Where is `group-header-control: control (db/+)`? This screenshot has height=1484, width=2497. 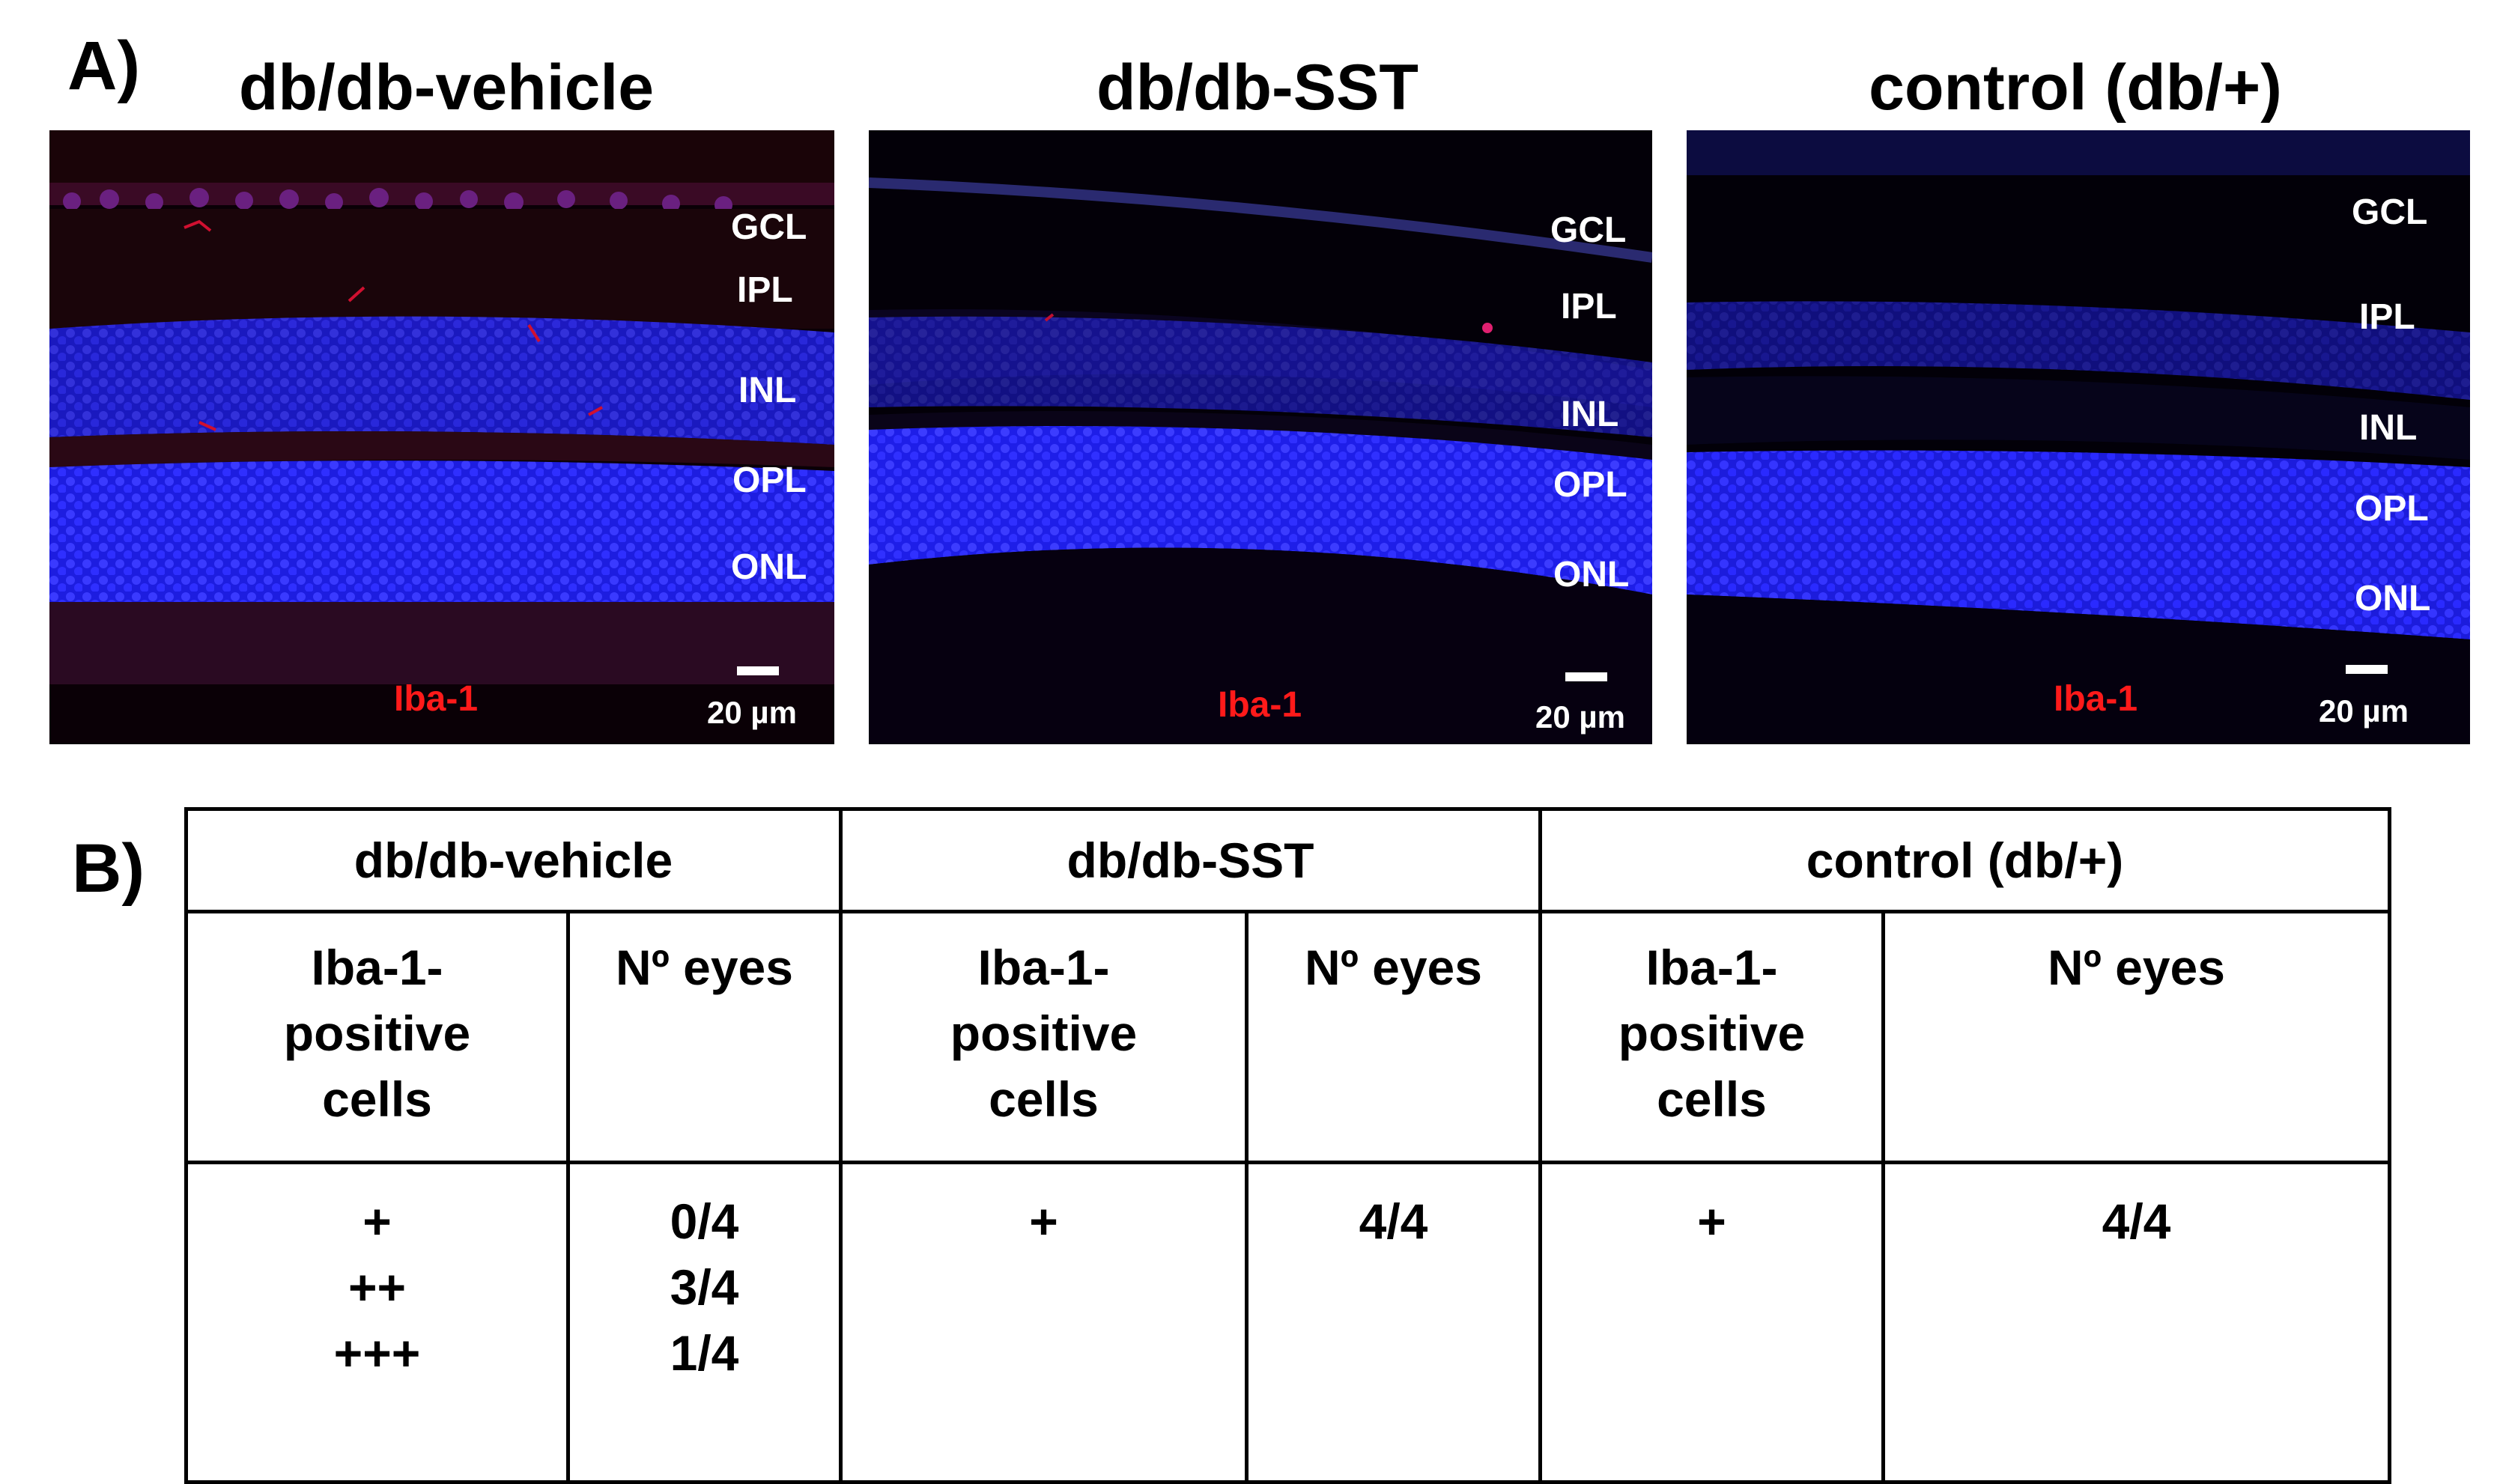 group-header-control: control (db/+) is located at coordinates (1965, 860).